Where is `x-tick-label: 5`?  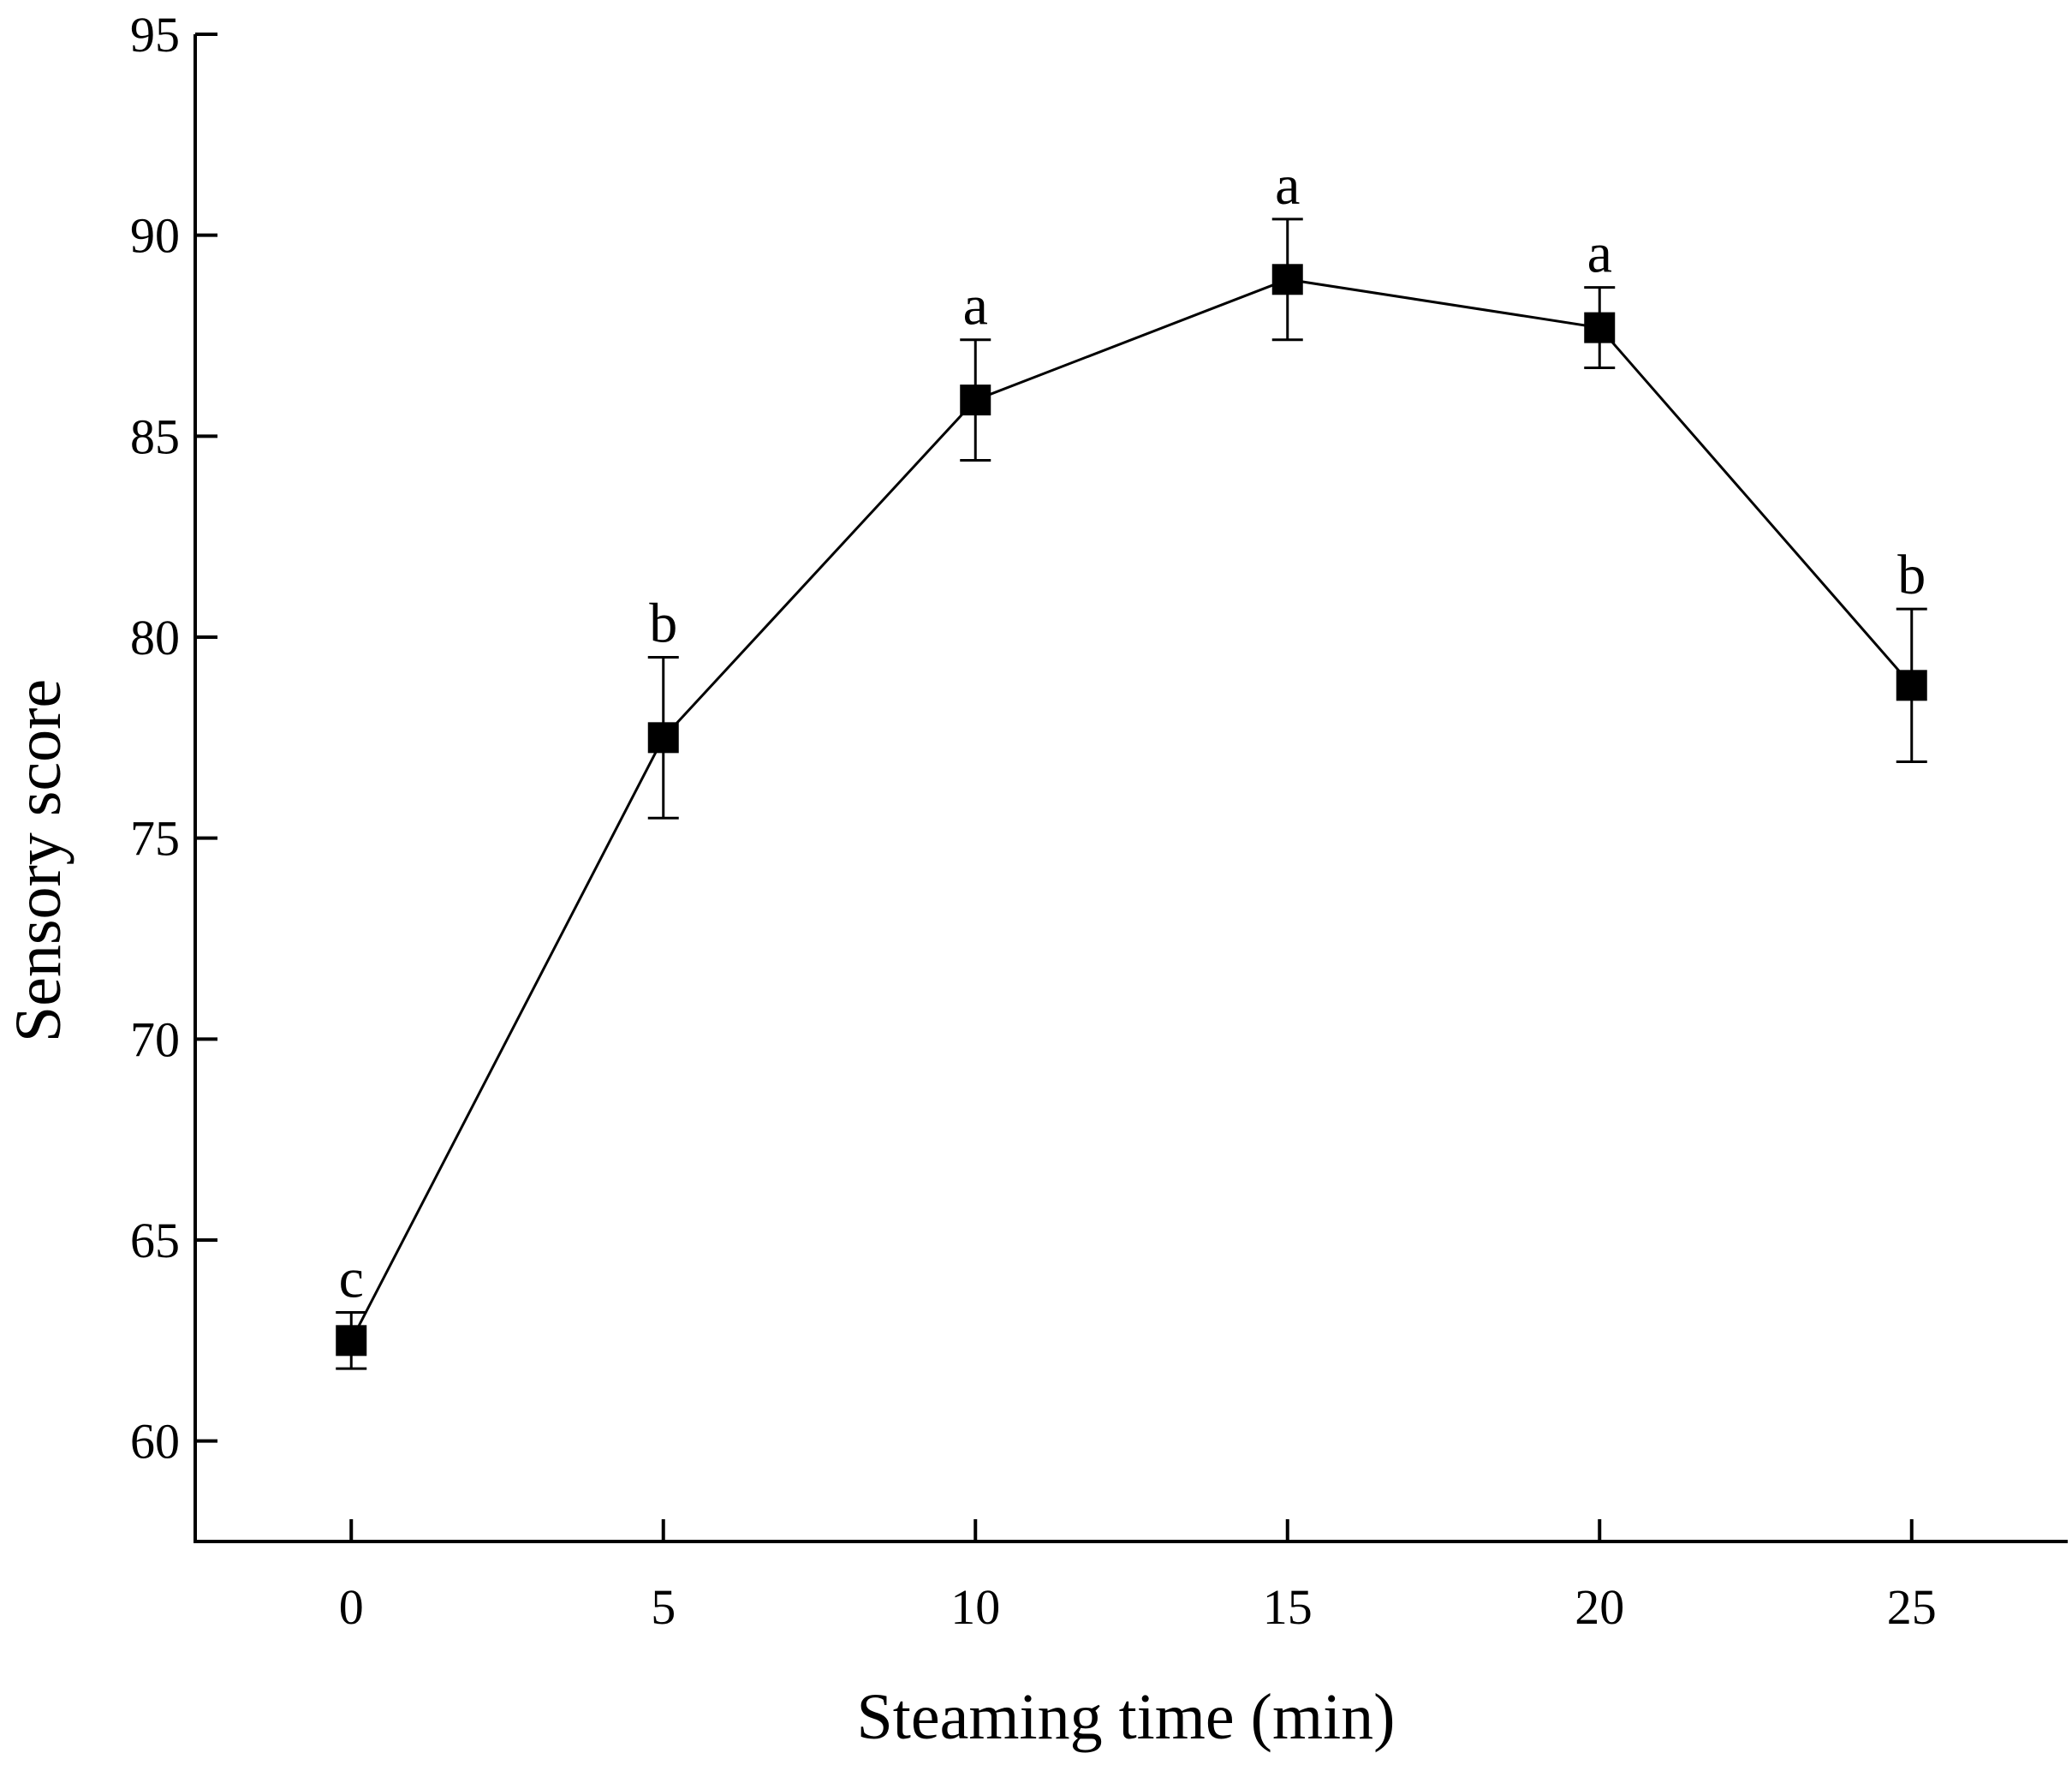 x-tick-label: 5 is located at coordinates (663, 1607).